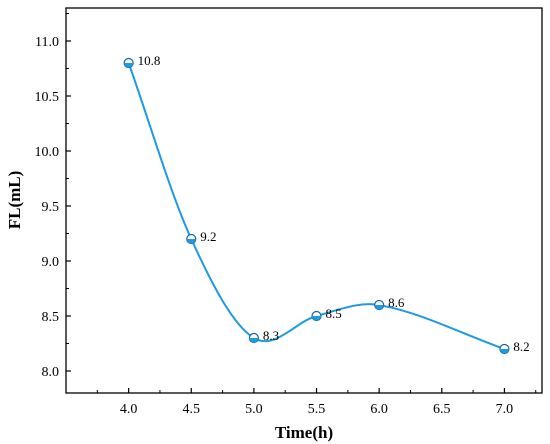 Image resolution: width=550 pixels, height=444 pixels. What do you see at coordinates (521, 346) in the screenshot?
I see `data-label: 8.2` at bounding box center [521, 346].